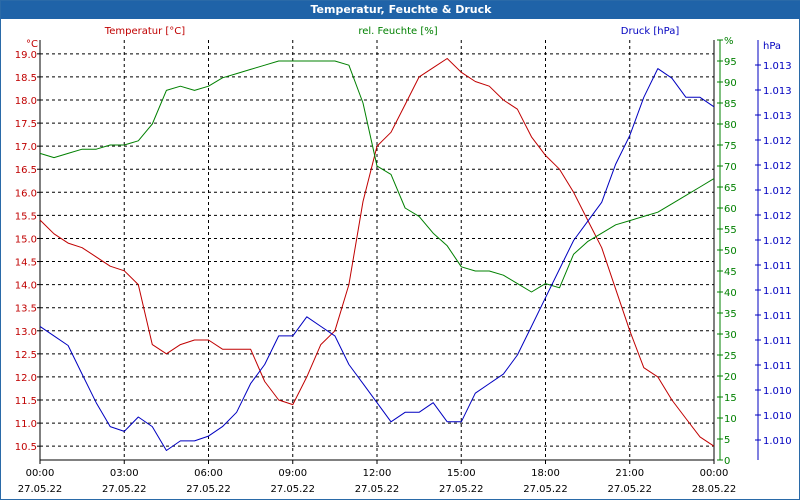  Describe the element at coordinates (26, 147) in the screenshot. I see `temp-tick: 17.0` at that location.